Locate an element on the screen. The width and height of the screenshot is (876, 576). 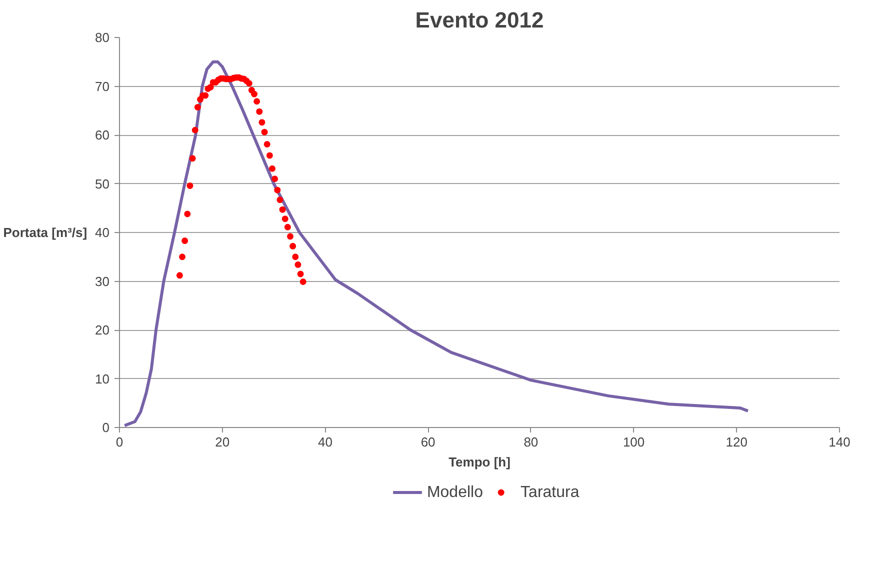
x-tick-label: 20 is located at coordinates (222, 442).